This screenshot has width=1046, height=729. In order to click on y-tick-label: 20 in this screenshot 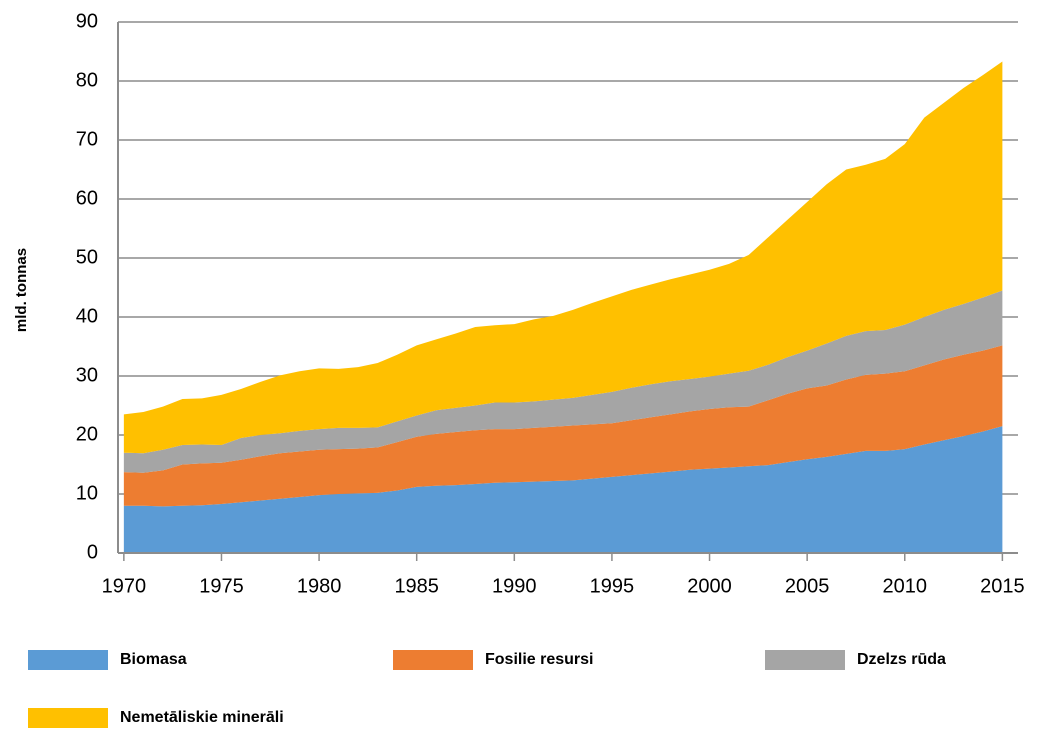, I will do `click(87, 434)`.